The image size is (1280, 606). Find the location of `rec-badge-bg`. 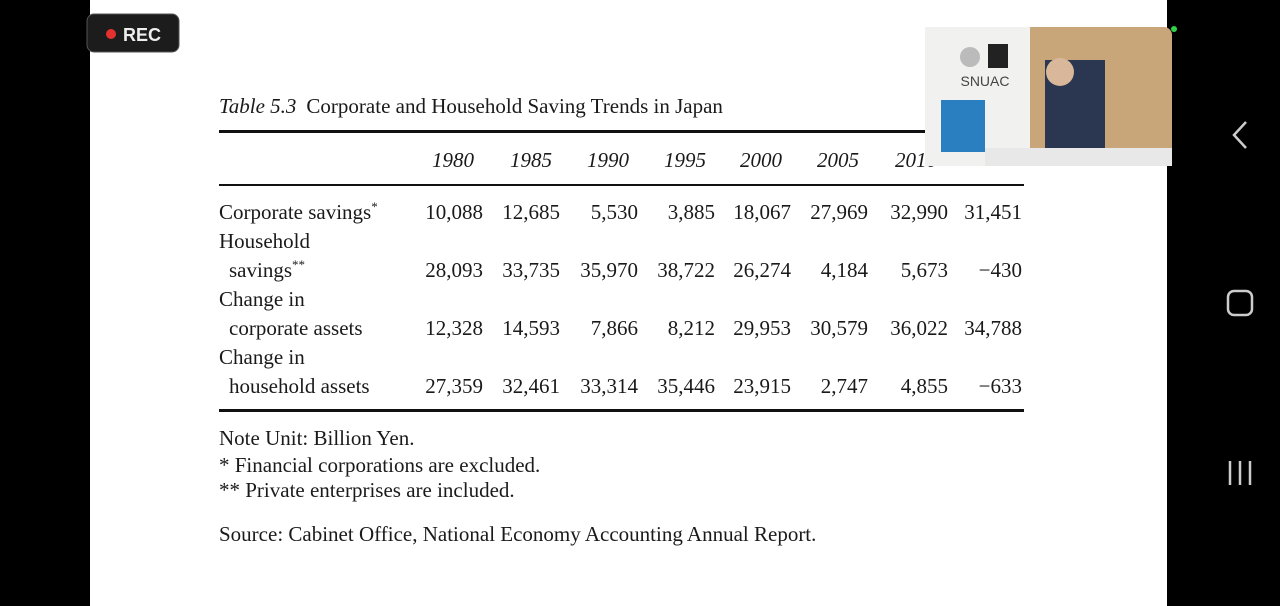

rec-badge-bg is located at coordinates (133, 33).